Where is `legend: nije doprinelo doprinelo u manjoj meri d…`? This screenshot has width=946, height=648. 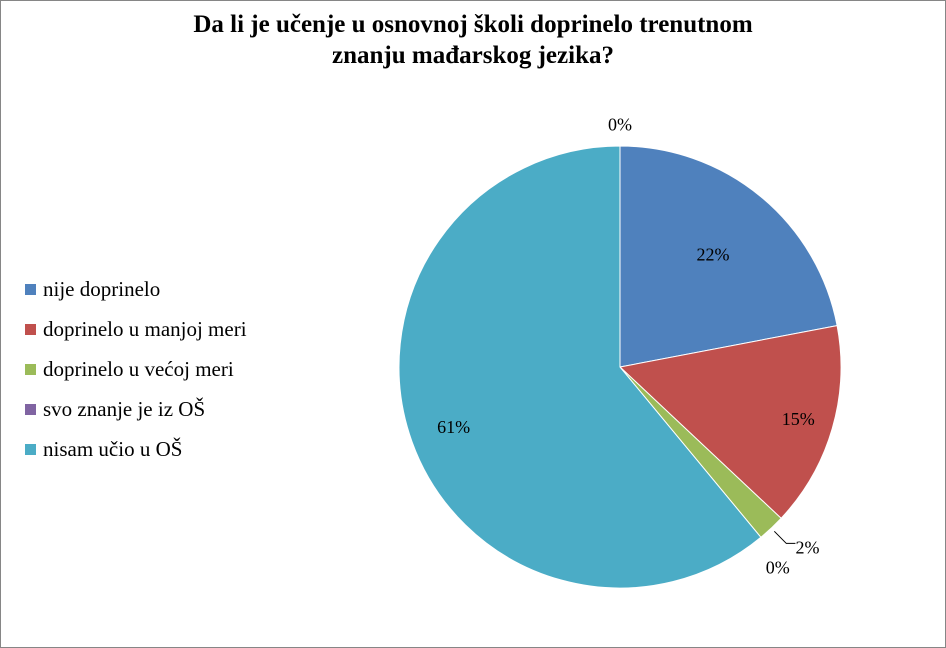
legend: nije doprinelo doprinelo u manjoj meri d… is located at coordinates (136, 369).